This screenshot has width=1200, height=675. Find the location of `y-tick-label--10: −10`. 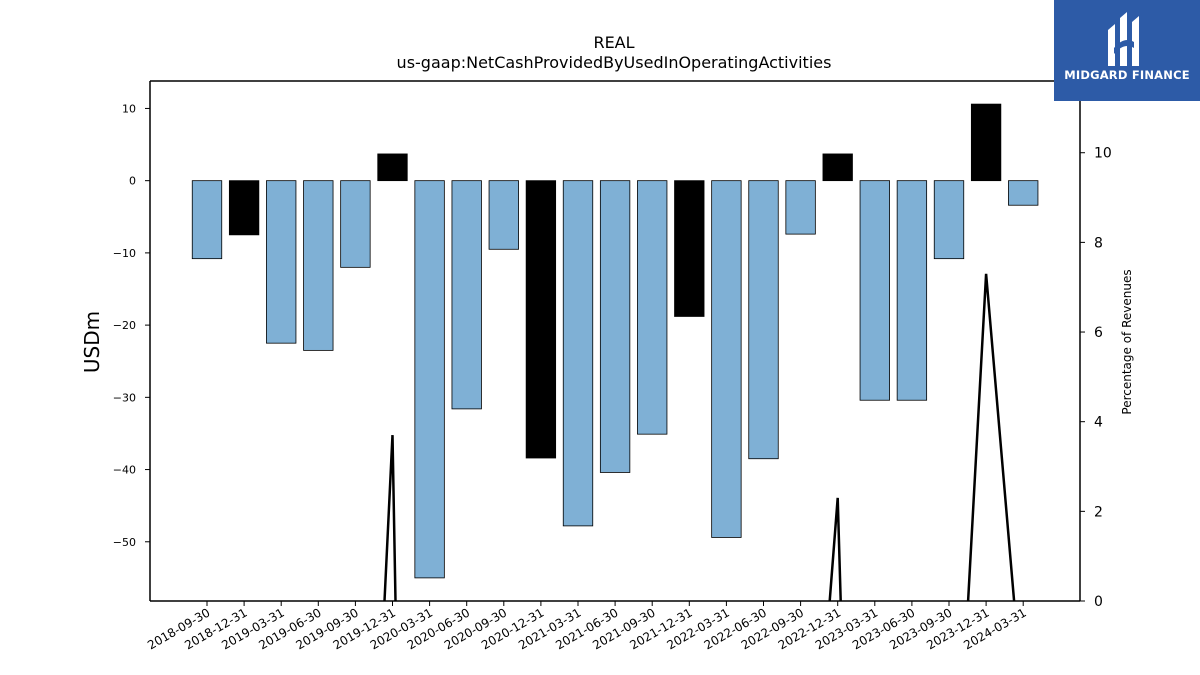

y-tick-label--10: −10 is located at coordinates (124, 253).